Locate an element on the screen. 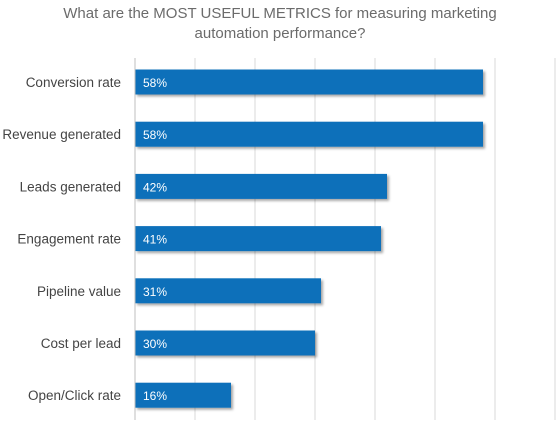 The image size is (560, 424). category-label: Engagement rate is located at coordinates (69, 239).